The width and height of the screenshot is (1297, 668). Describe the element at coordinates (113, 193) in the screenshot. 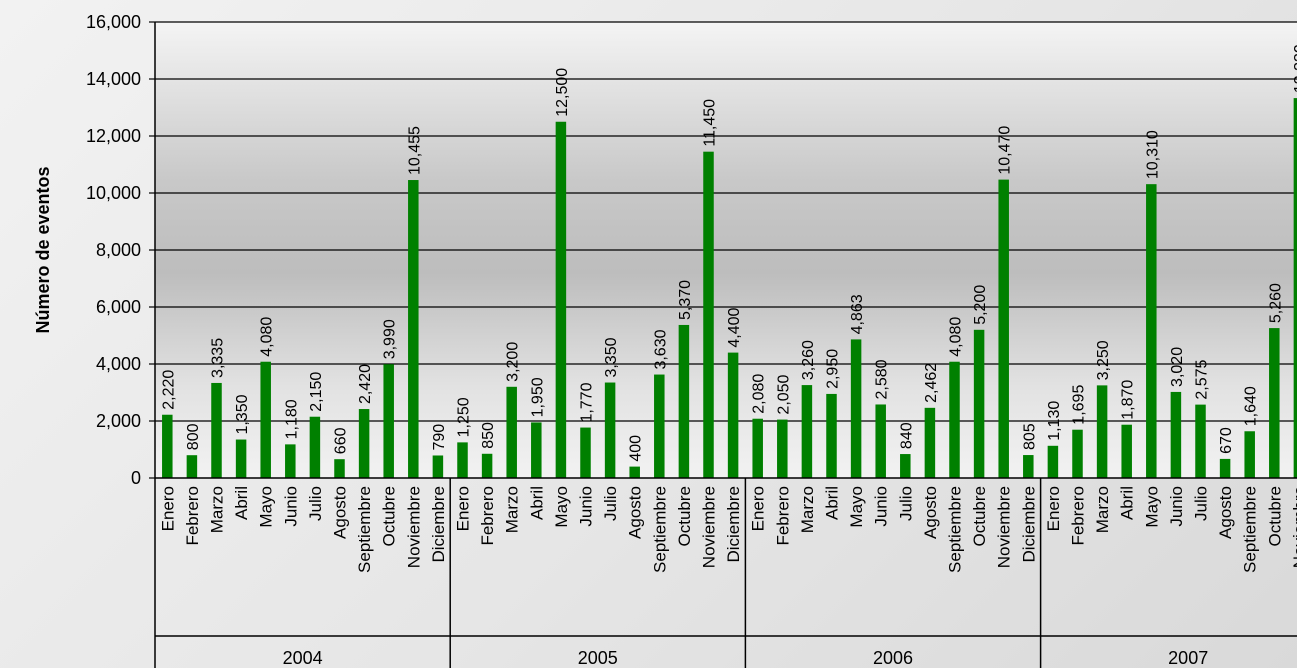

I see `y-tick-label: 10,000` at that location.